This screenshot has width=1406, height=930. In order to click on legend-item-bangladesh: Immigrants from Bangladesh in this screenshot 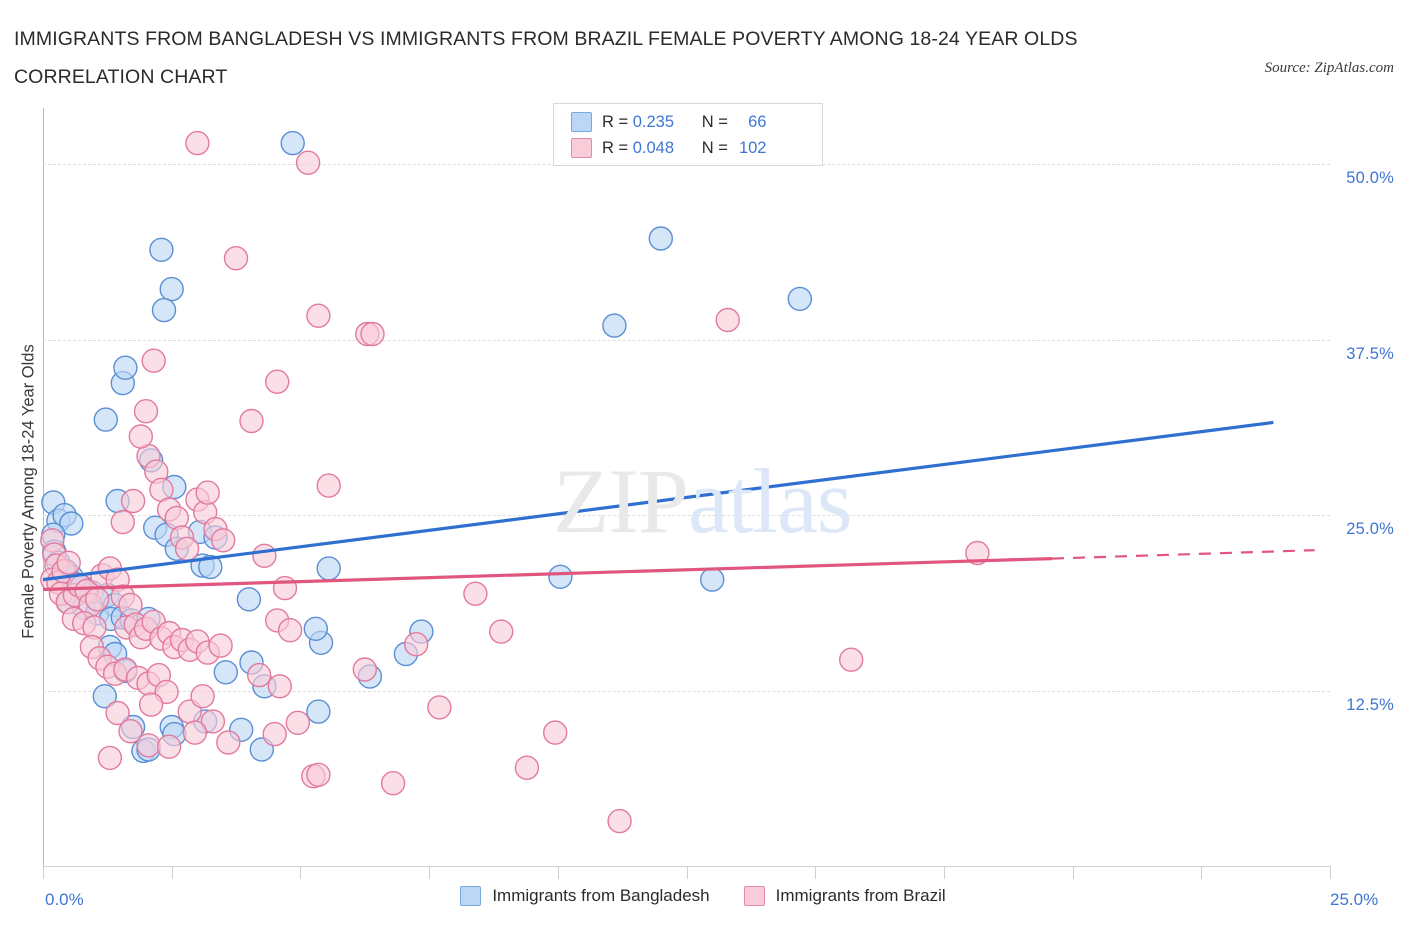, I will do `click(585, 896)`.